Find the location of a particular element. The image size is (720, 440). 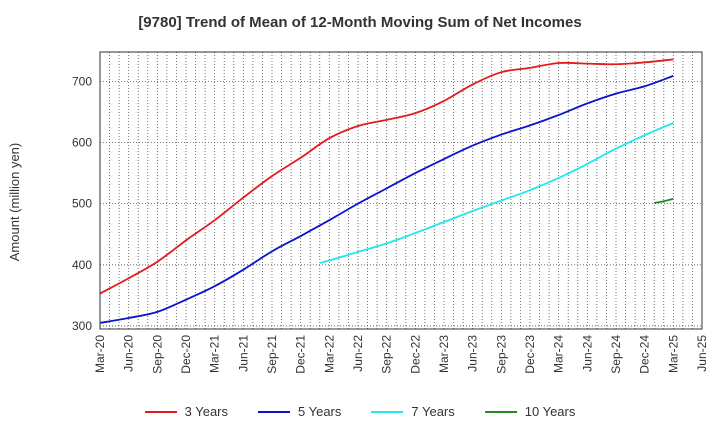

y-tick-label: 300 is located at coordinates (82, 326).